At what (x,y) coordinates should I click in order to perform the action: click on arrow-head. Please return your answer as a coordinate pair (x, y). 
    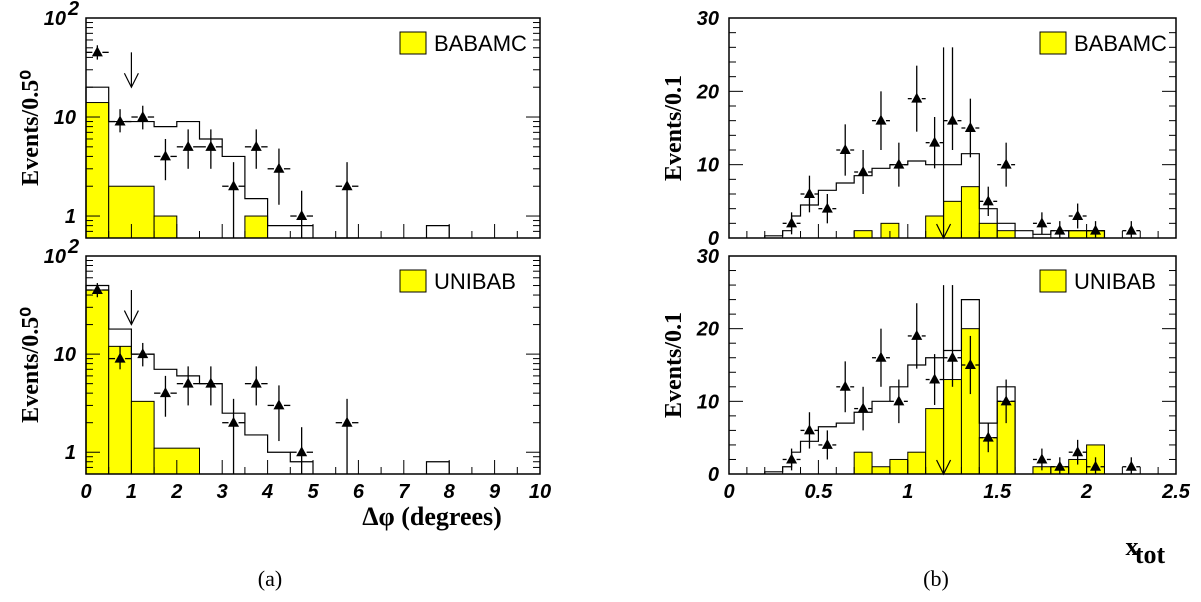
    Looking at the image, I should click on (131, 80).